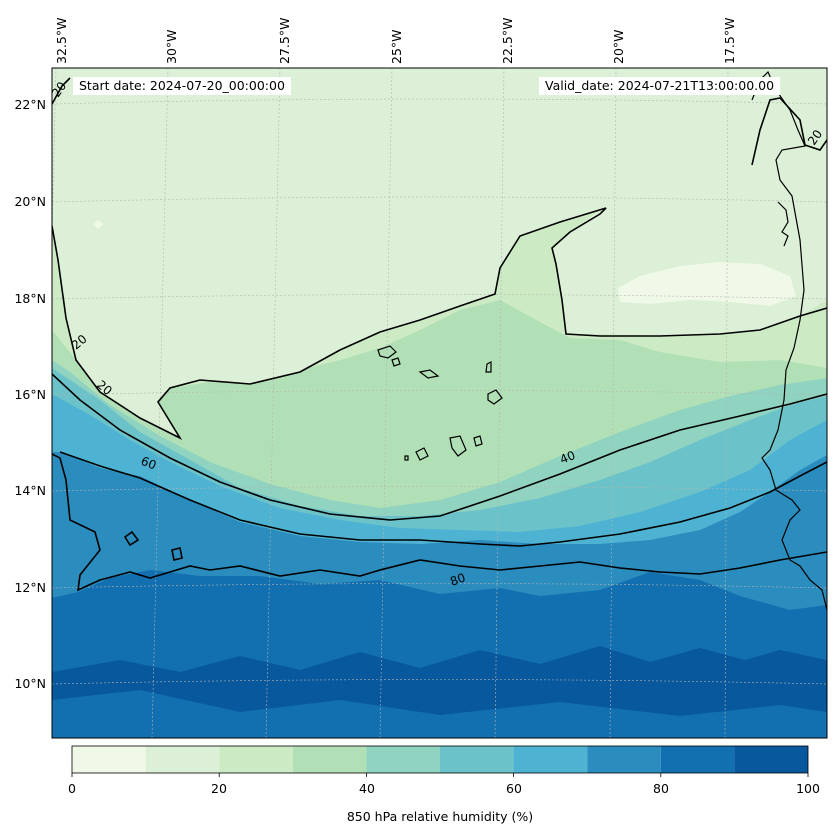 Image resolution: width=837 pixels, height=840 pixels. Describe the element at coordinates (783, 224) in the screenshot. I see `coastline-detail` at that location.